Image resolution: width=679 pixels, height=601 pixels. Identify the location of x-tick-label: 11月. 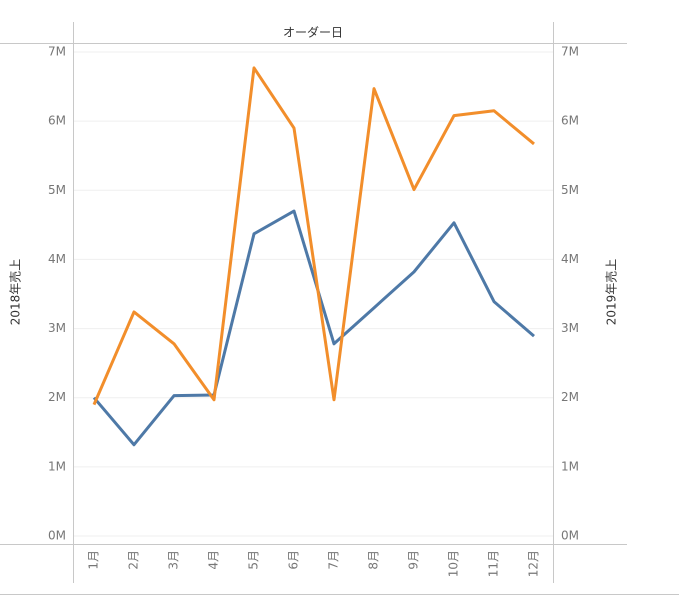
(494, 563).